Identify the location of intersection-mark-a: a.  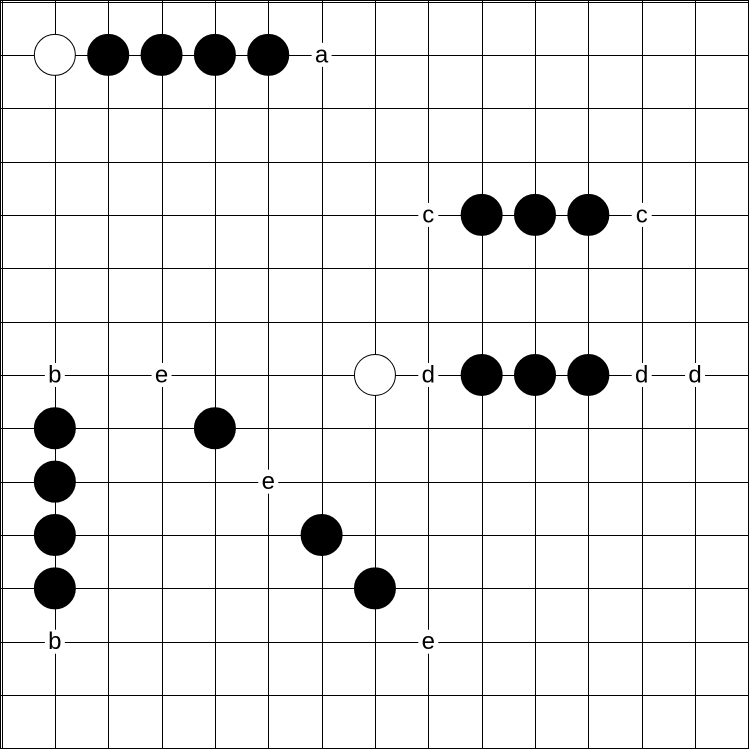
(321, 54).